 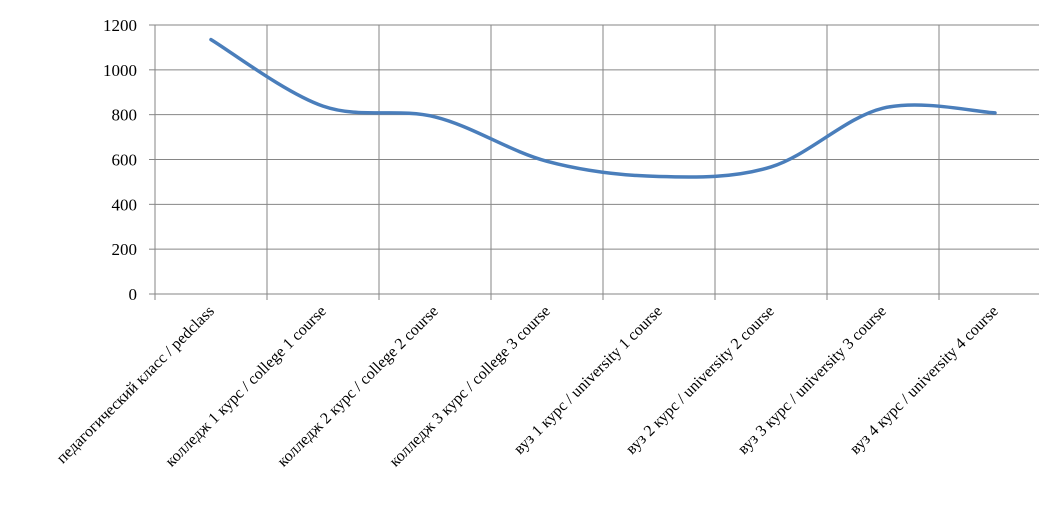 I want to click on y-tick-labels: 0 200 400 600 800 1000 1200, so click(x=120, y=160).